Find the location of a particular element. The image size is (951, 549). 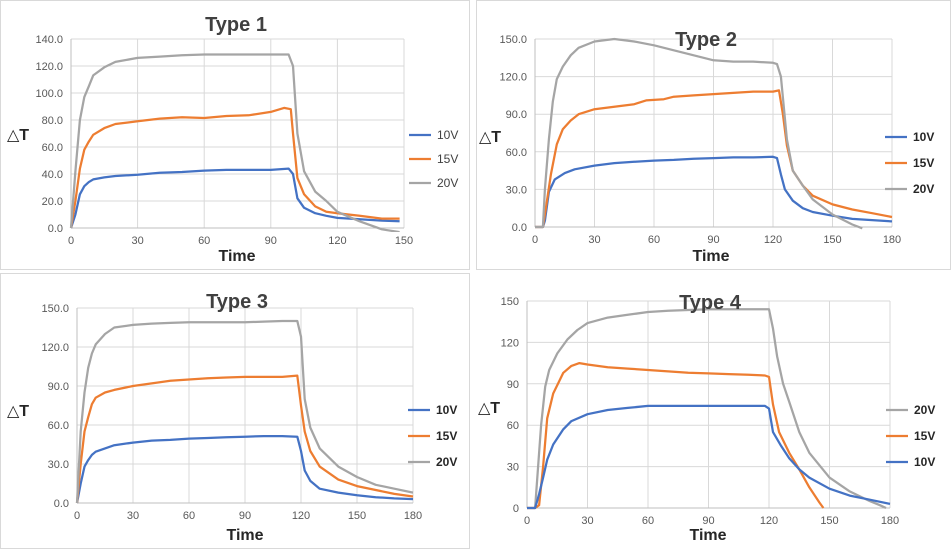

y-tick-label: 150 is located at coordinates (510, 302).